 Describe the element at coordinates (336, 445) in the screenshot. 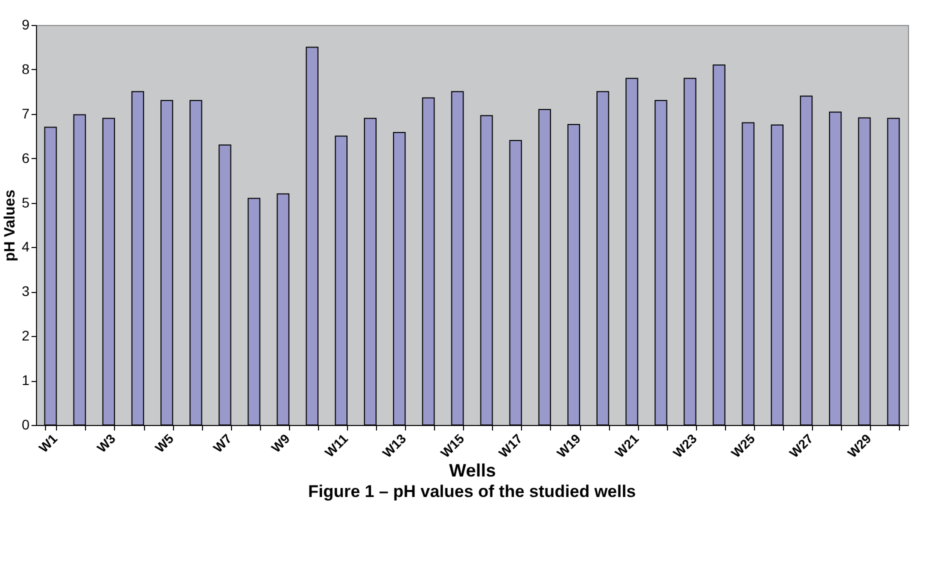

I see `x-tick-label: W11` at that location.